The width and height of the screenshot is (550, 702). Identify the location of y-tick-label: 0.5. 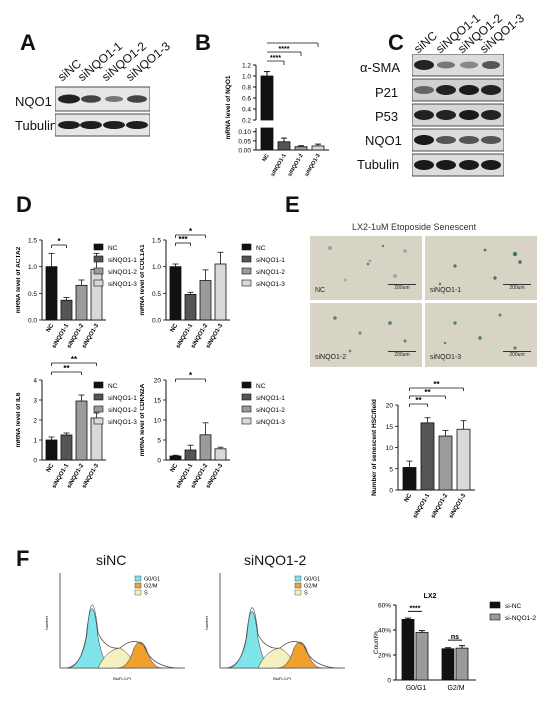
(32, 294).